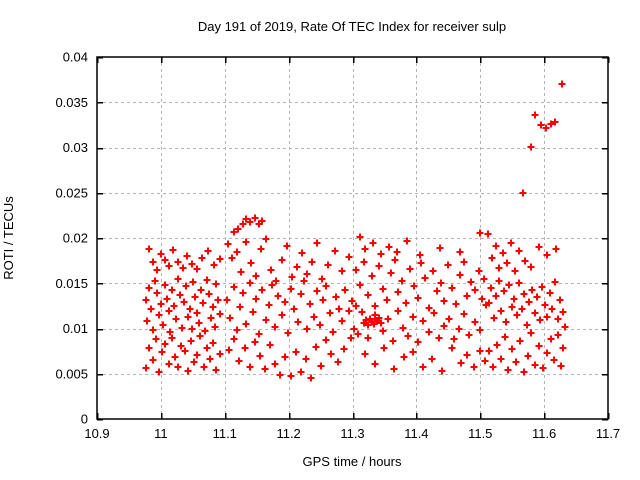 The image size is (640, 480). Describe the element at coordinates (96, 433) in the screenshot. I see `x-tick-label: 10.9` at that location.